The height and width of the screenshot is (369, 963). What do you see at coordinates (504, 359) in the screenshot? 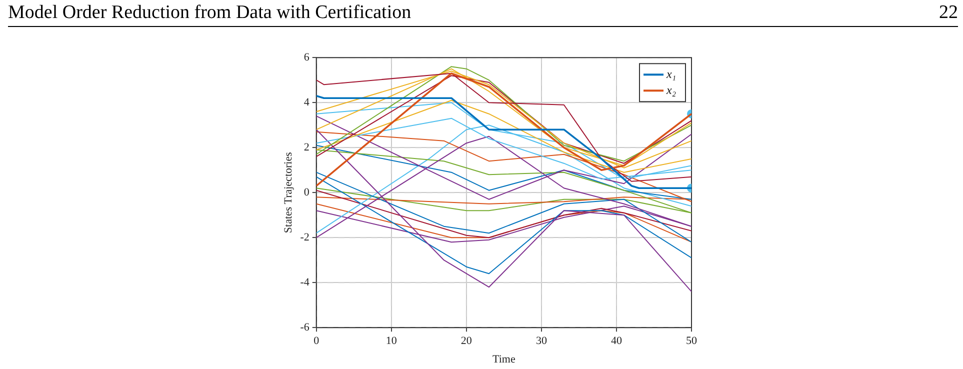
I see `x-axis-title: Time` at bounding box center [504, 359].